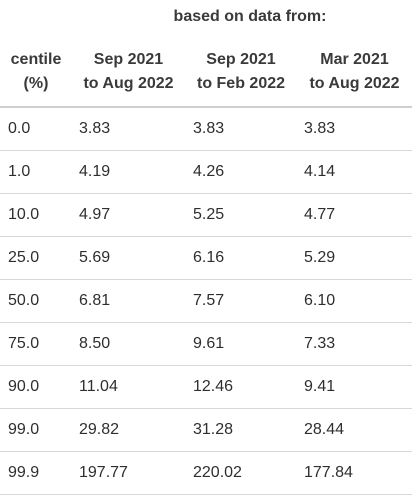 This screenshot has height=503, width=412. I want to click on header-period-1-line2: to Aug 2022, so click(128, 83).